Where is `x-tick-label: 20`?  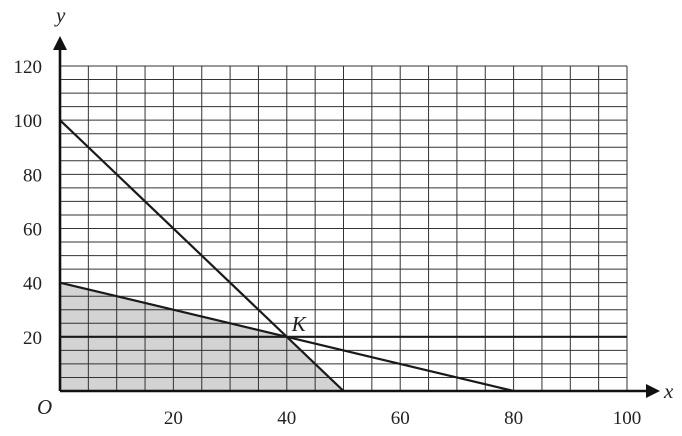 x-tick-label: 20 is located at coordinates (173, 418).